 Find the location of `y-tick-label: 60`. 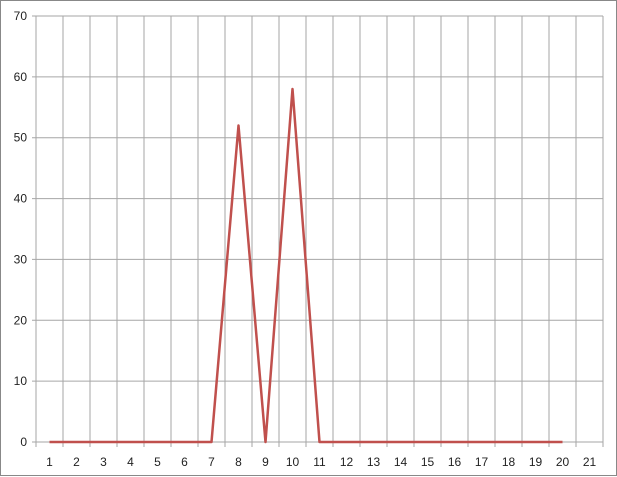

y-tick-label: 60 is located at coordinates (21, 77).